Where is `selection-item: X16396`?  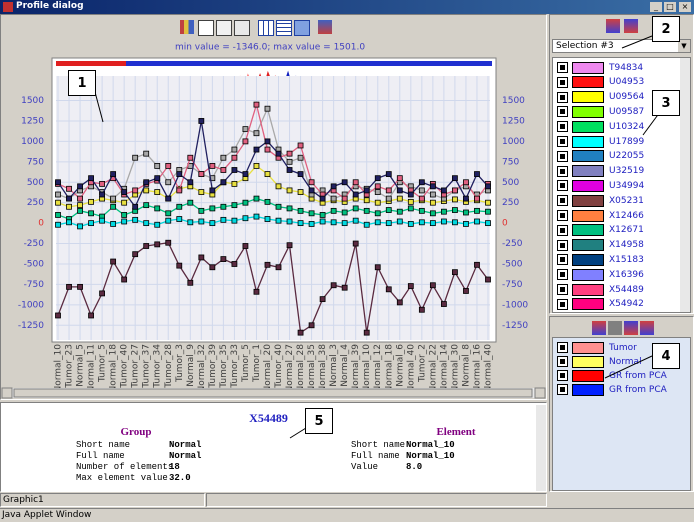 selection-item: X16396 is located at coordinates (600, 274).